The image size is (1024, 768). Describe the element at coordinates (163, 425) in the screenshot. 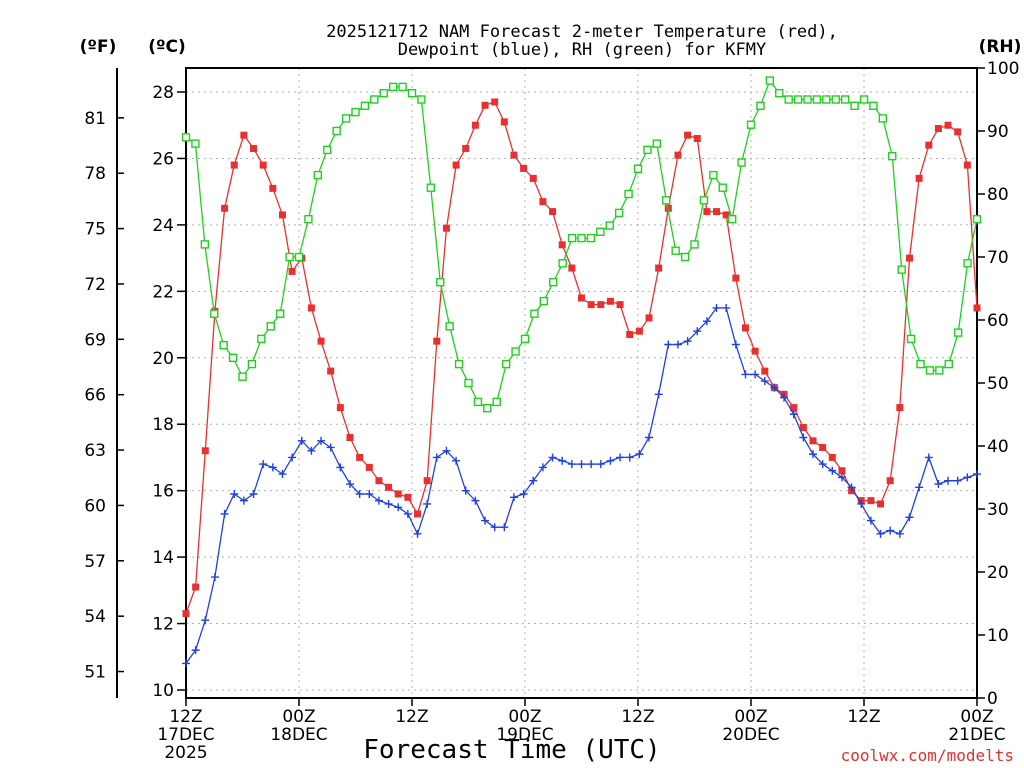

I see `celsius-tick-label: 18` at that location.